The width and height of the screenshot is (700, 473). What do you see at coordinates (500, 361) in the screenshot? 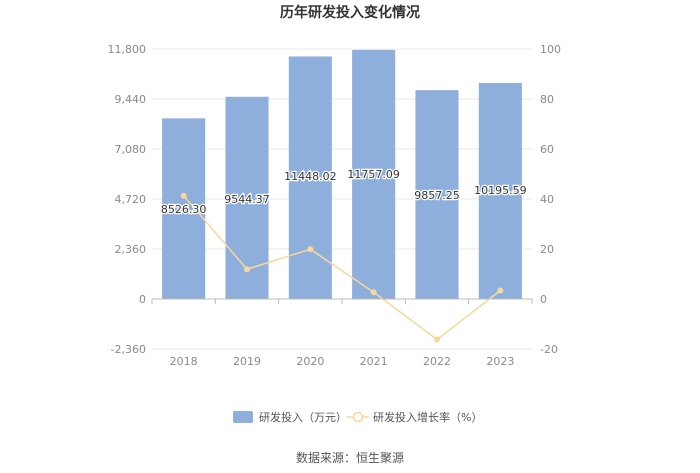
I see `x-tick-label: 2023` at bounding box center [500, 361].